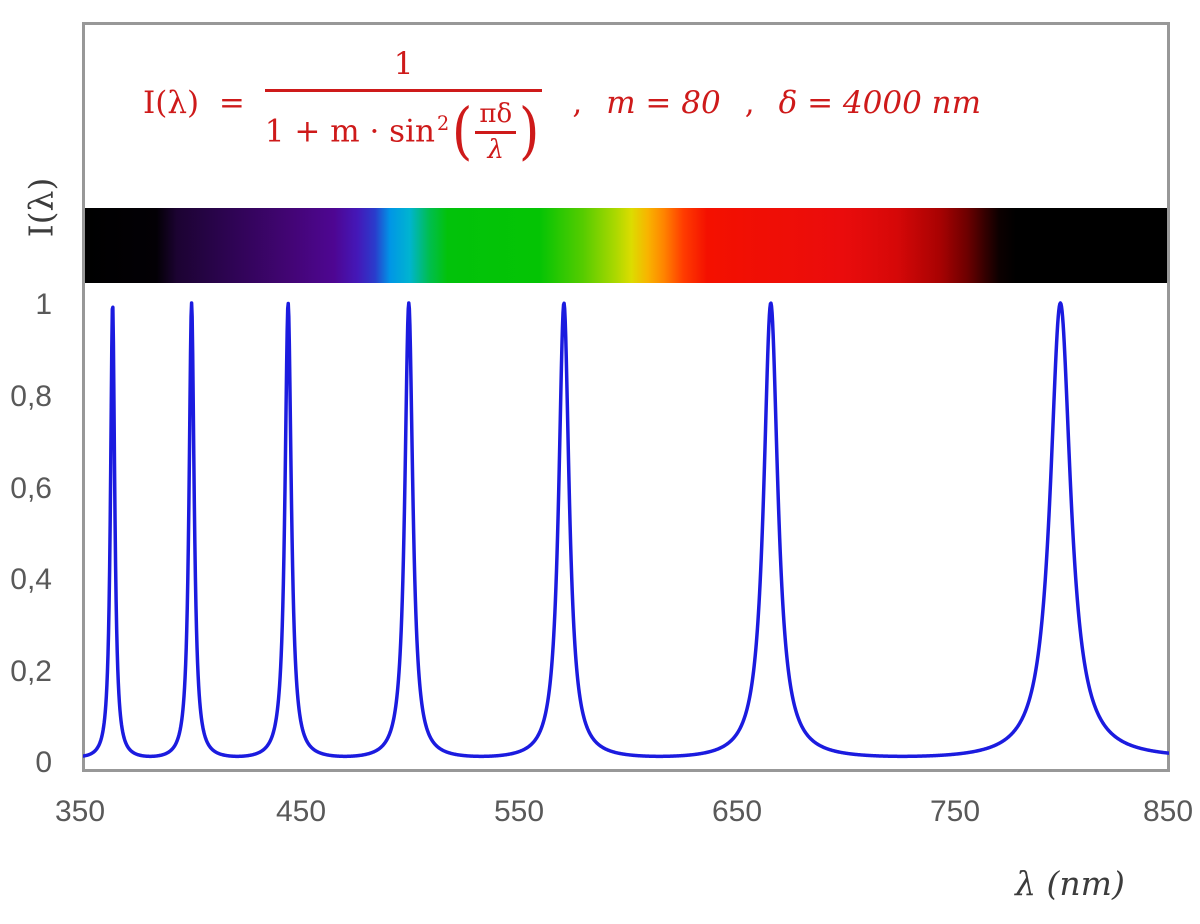 The image size is (1200, 924). What do you see at coordinates (955, 811) in the screenshot?
I see `x-tick-750: 750` at bounding box center [955, 811].